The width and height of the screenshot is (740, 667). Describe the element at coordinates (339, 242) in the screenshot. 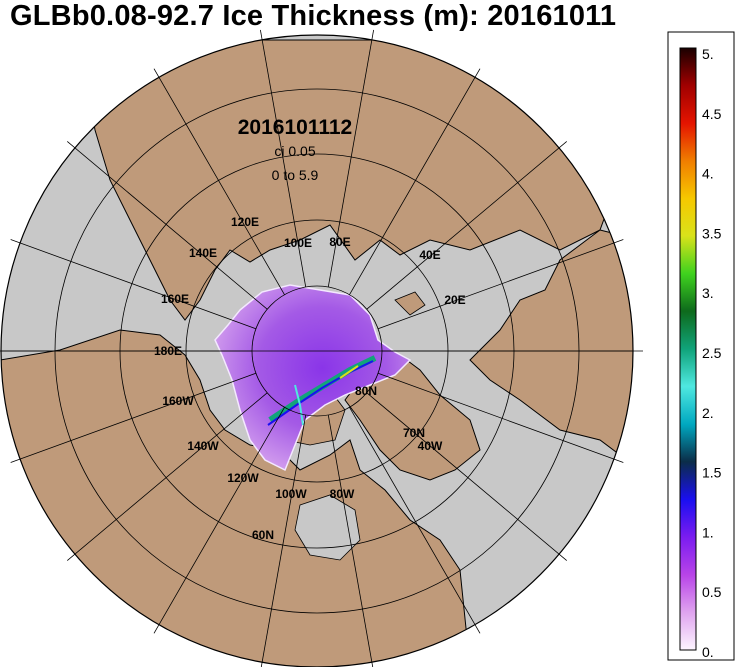

I see `lon-label: 80E` at that location.